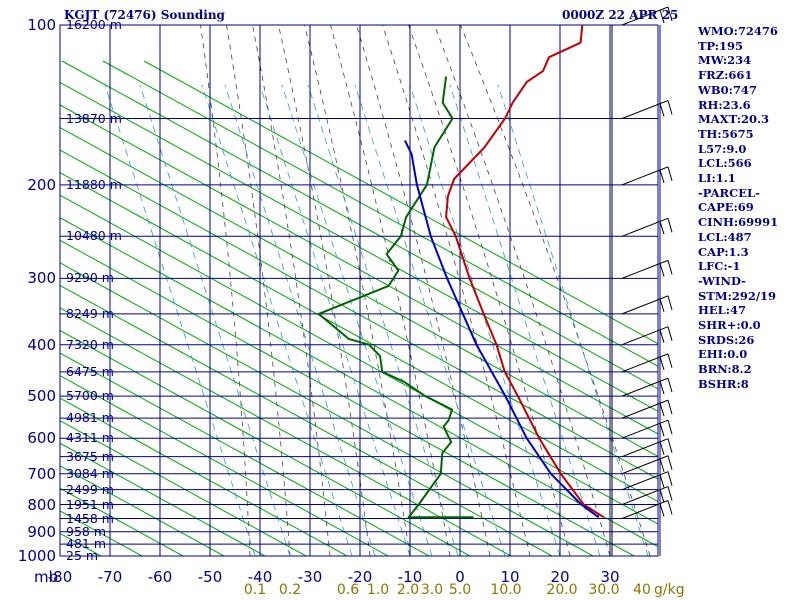 This screenshot has height=600, width=800. Describe the element at coordinates (506, 590) in the screenshot. I see `mixing-ratio-tick-label: 10.0` at that location.